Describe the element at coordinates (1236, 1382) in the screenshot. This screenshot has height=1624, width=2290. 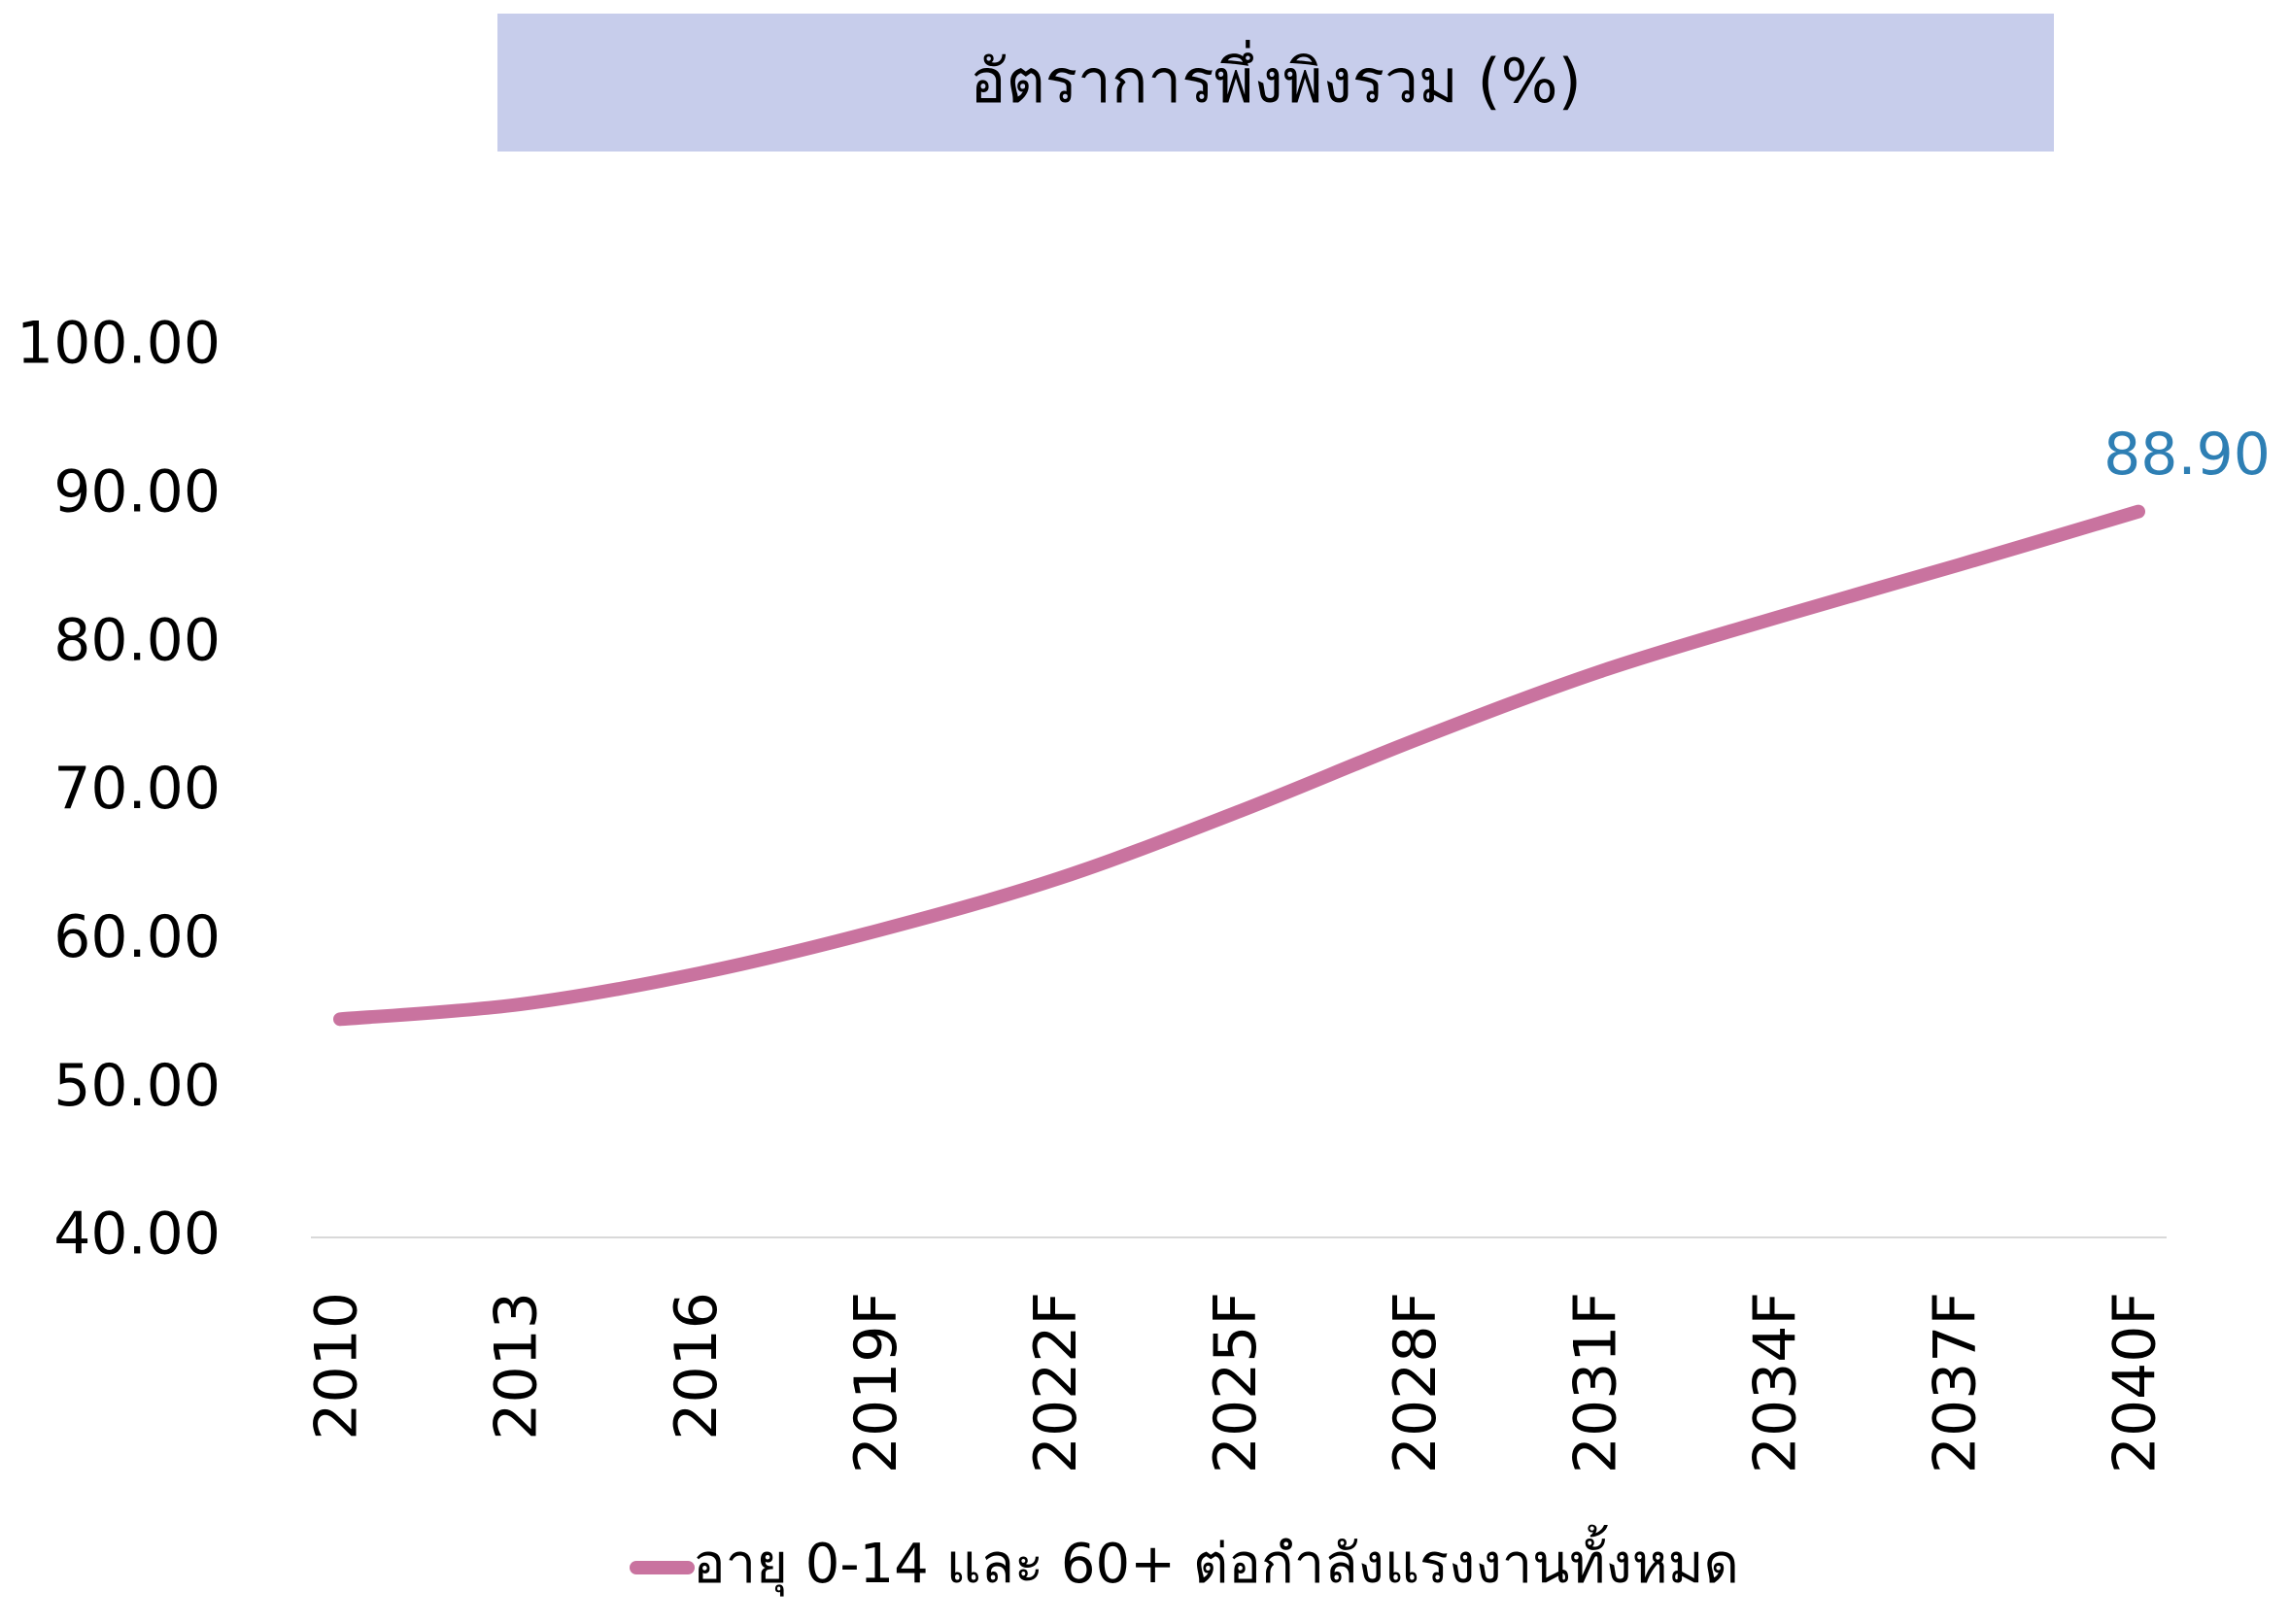
I see `x-tick-label: 2025F` at that location.